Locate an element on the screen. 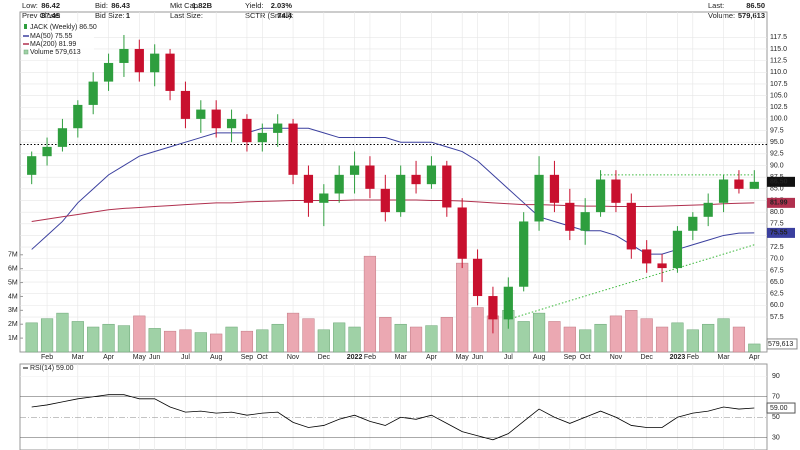 Image resolution: width=800 pixels, height=450 pixels. x-tick-label: 2023 is located at coordinates (678, 357).